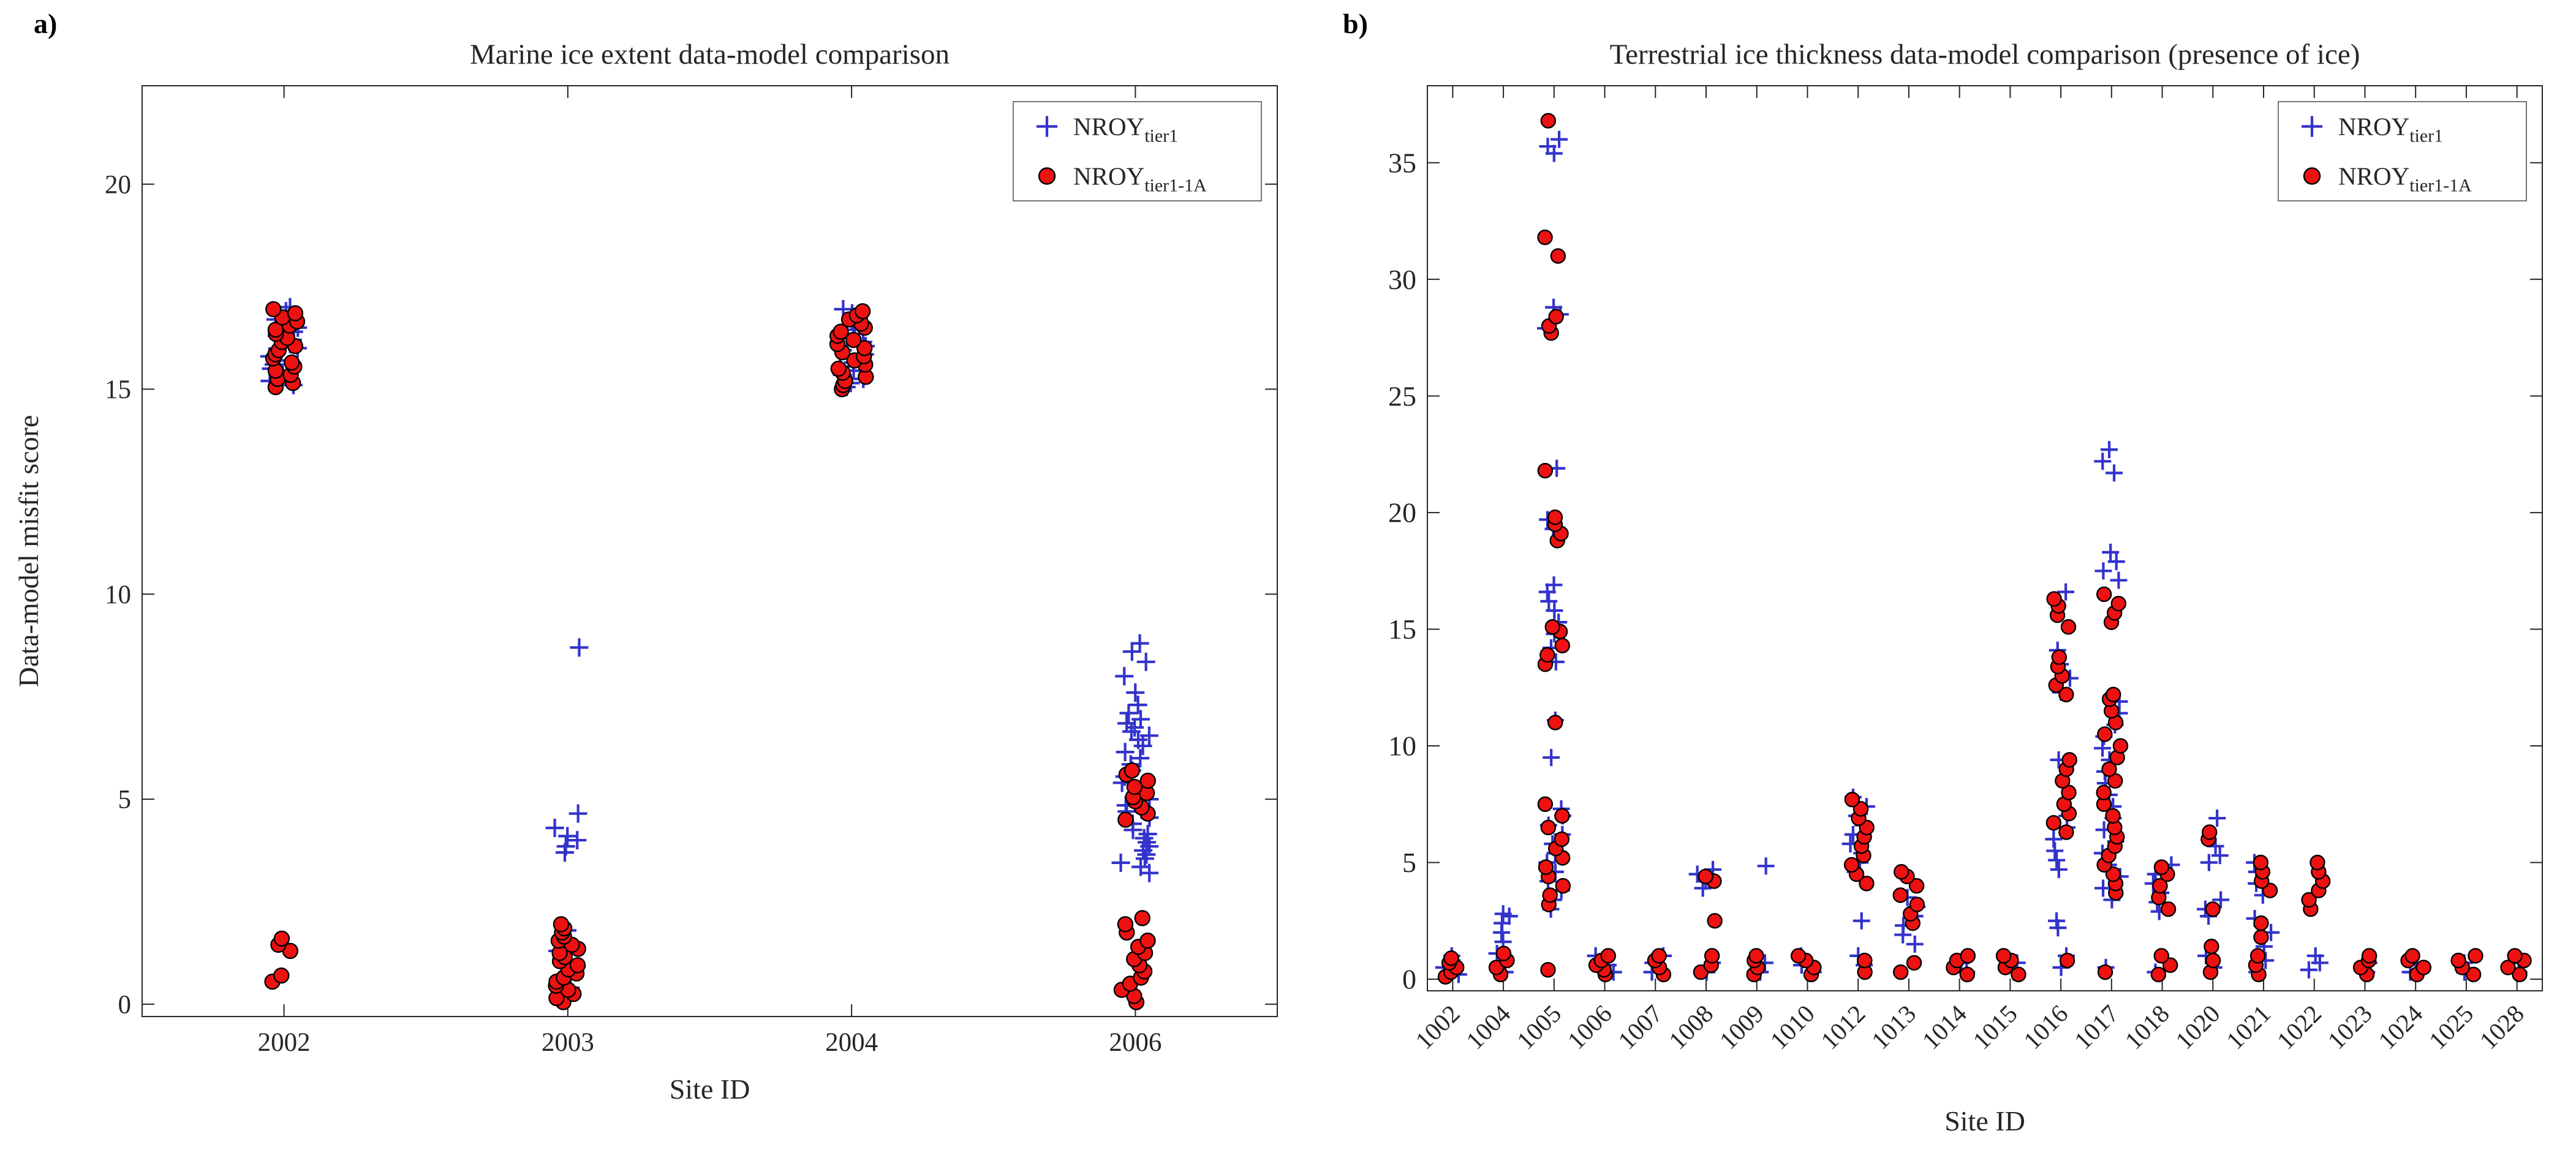 This screenshot has width=2576, height=1169. Describe the element at coordinates (28, 551) in the screenshot. I see `y-axis-label: Data-model misfit score` at that location.